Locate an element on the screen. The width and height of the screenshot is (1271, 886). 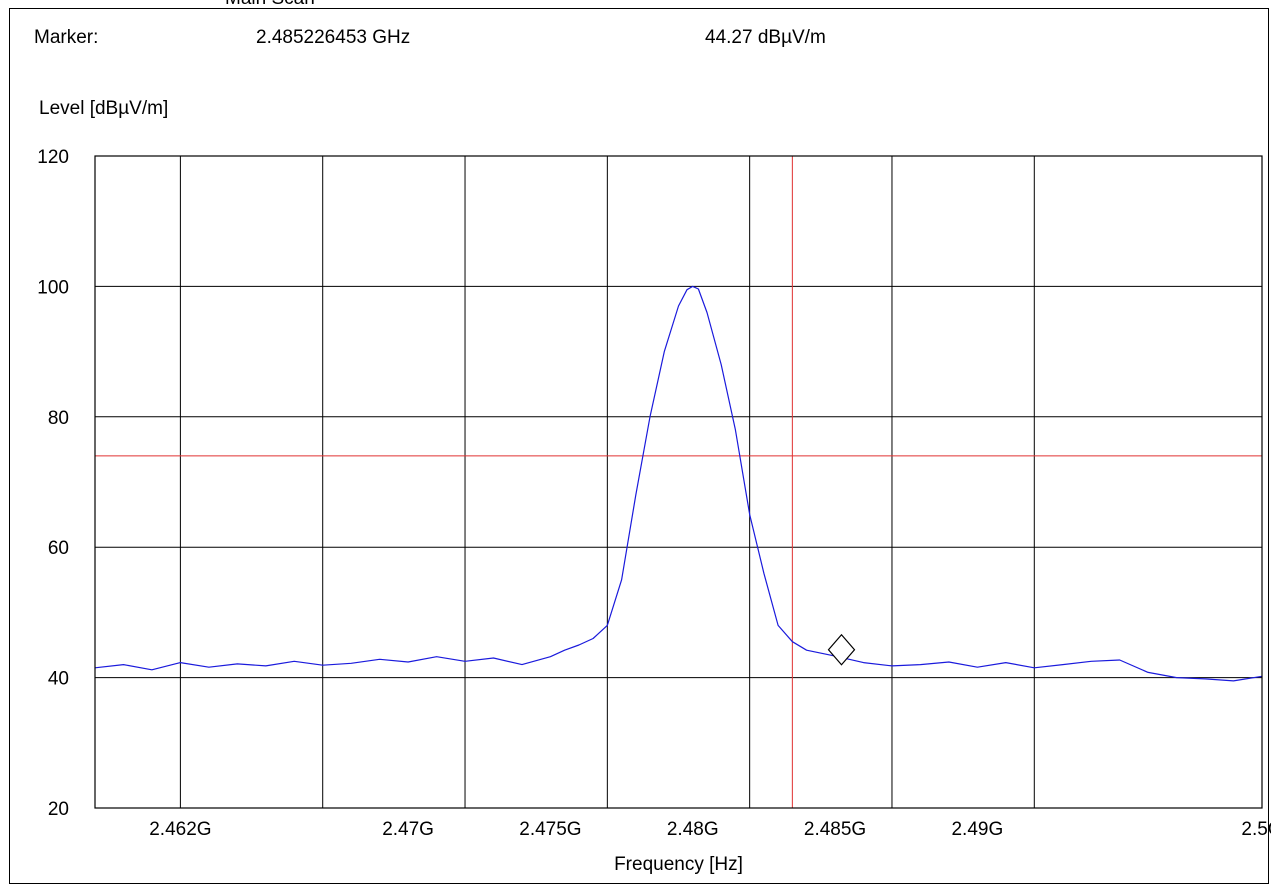
y-tick-label: 80 is located at coordinates (58, 418).